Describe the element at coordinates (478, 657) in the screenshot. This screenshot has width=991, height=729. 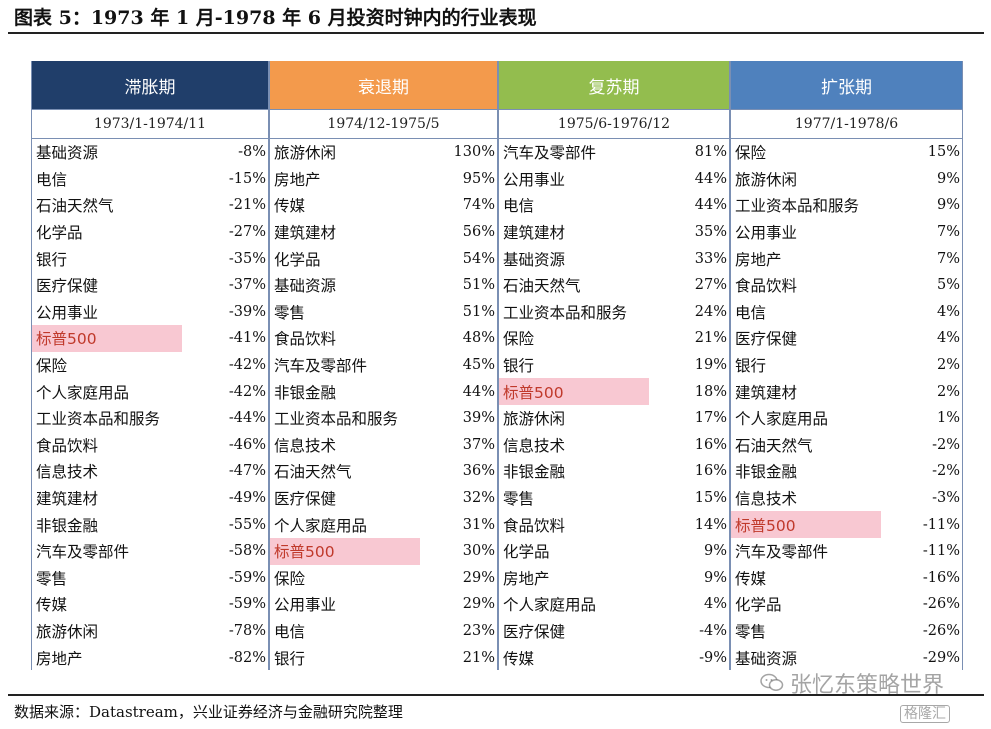
I see `return-value: 21%` at that location.